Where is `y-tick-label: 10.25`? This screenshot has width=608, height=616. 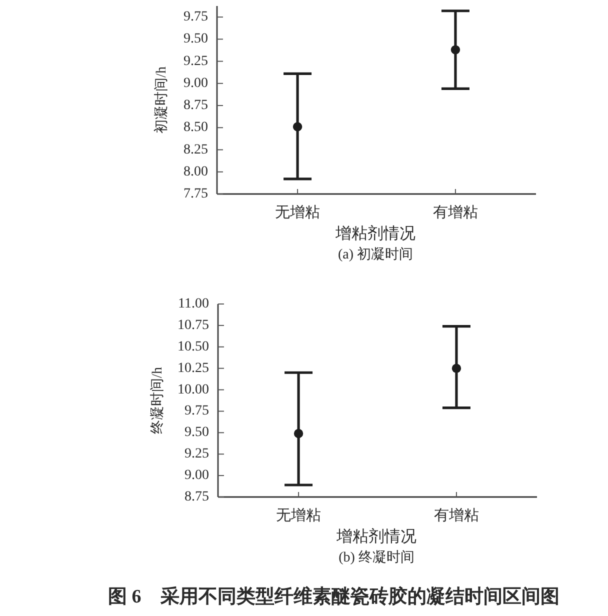 y-tick-label: 10.25 is located at coordinates (193, 368).